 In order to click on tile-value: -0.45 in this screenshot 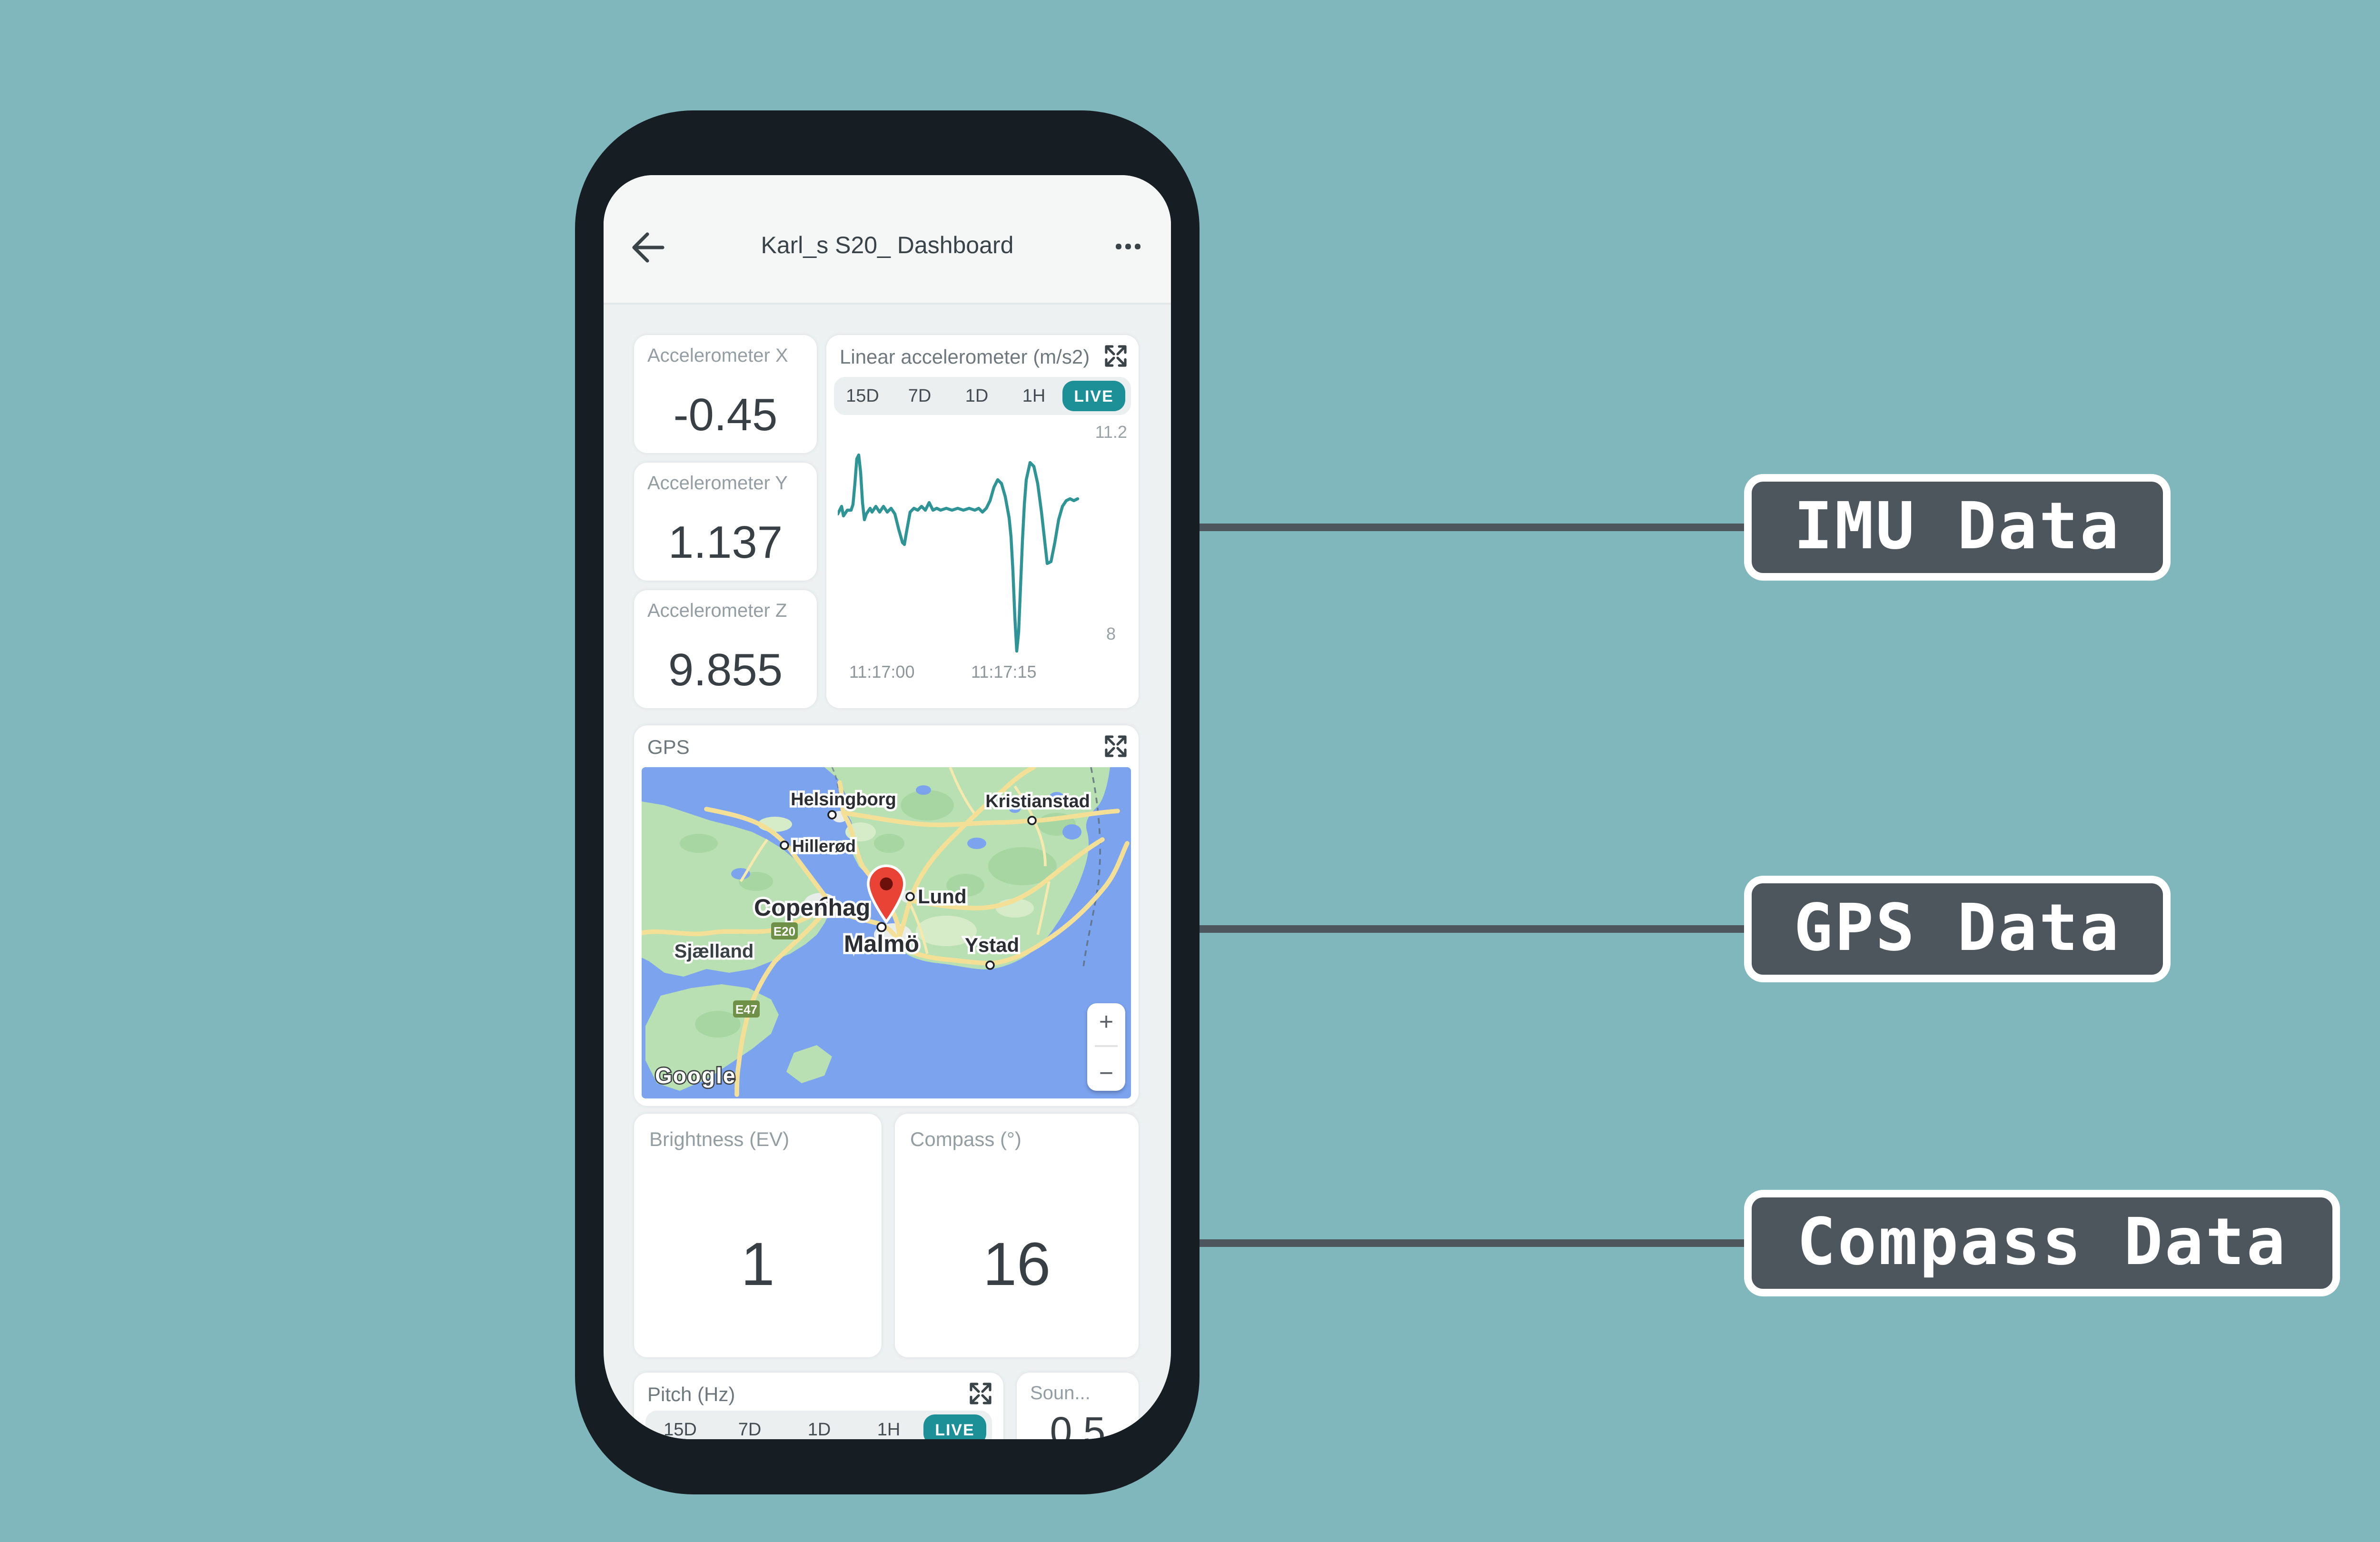, I will do `click(725, 416)`.